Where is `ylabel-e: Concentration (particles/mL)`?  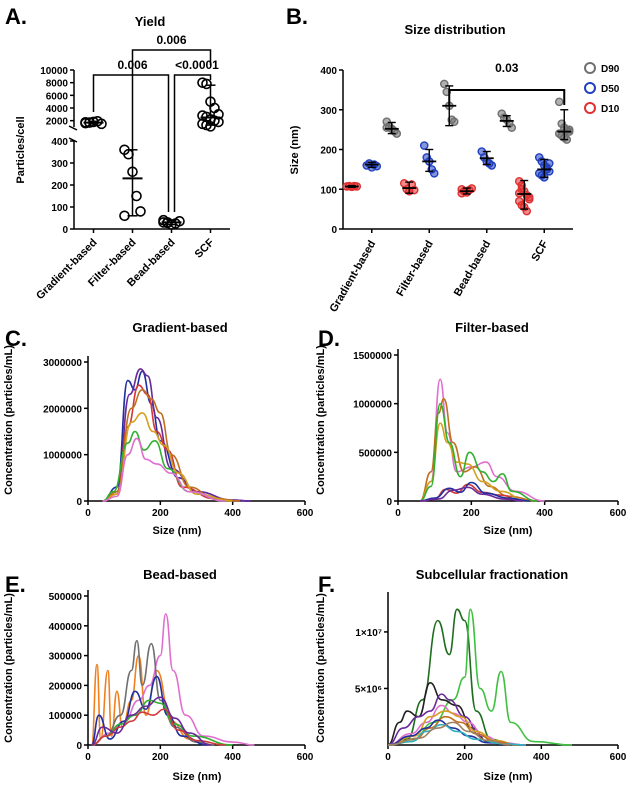 ylabel-e: Concentration (particles/mL) is located at coordinates (9, 668).